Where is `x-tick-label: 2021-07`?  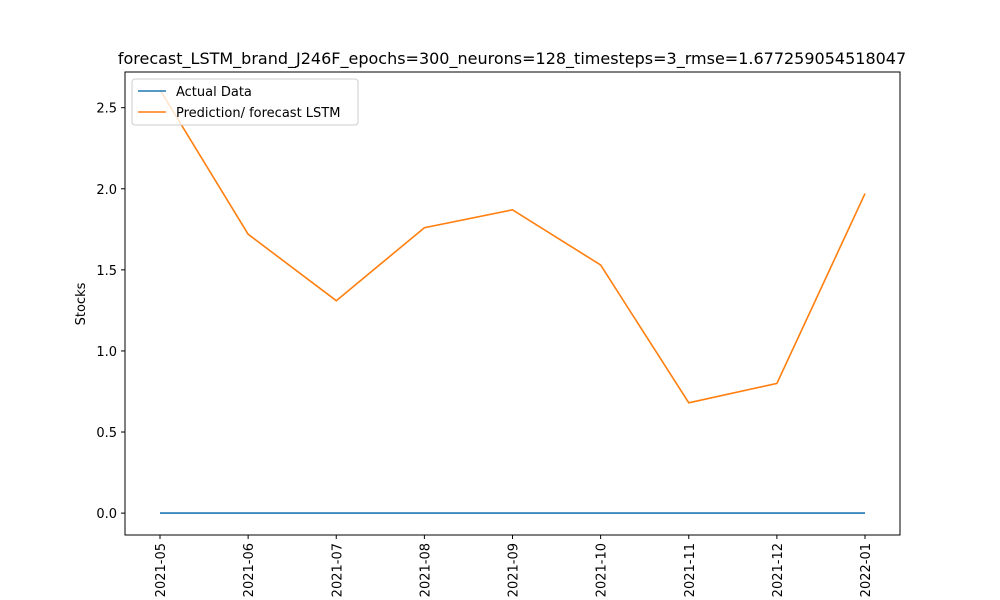
x-tick-label: 2021-07 is located at coordinates (337, 570).